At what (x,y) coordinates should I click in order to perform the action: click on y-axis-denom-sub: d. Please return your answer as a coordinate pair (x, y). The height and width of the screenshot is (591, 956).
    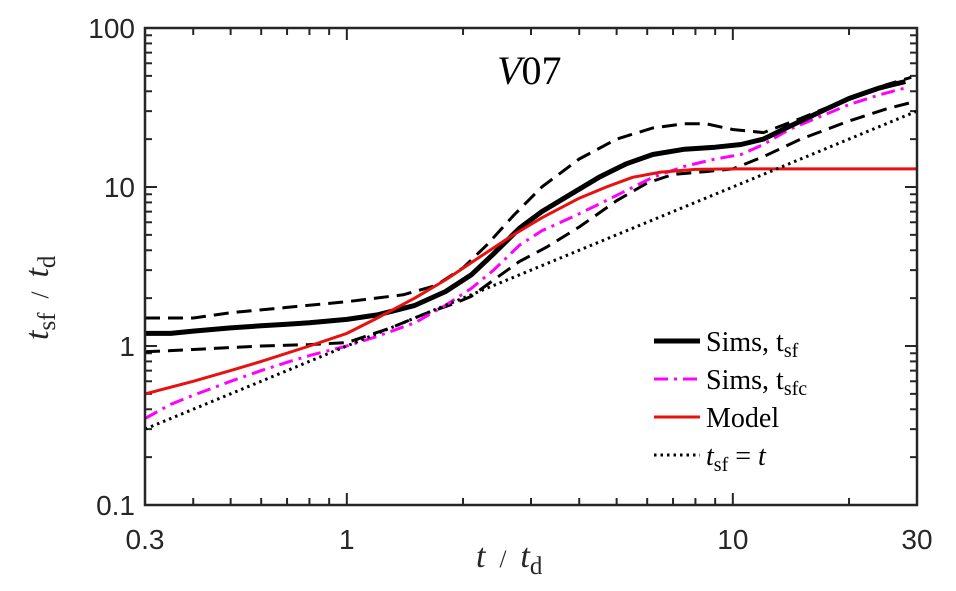
    Looking at the image, I should click on (47, 261).